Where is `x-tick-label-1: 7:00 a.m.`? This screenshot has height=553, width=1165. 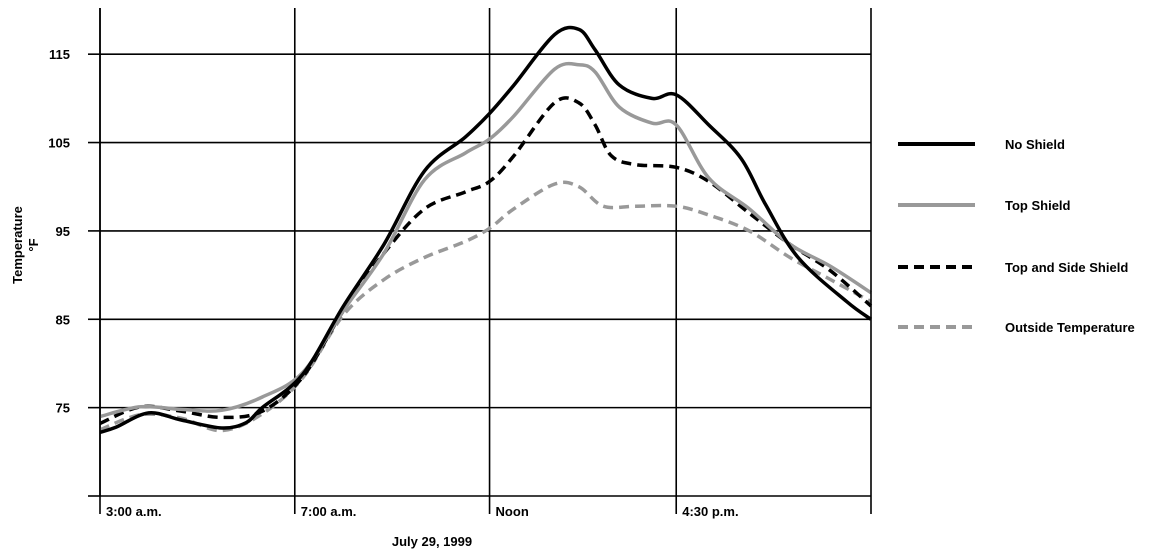
x-tick-label-1: 7:00 a.m. is located at coordinates (329, 511).